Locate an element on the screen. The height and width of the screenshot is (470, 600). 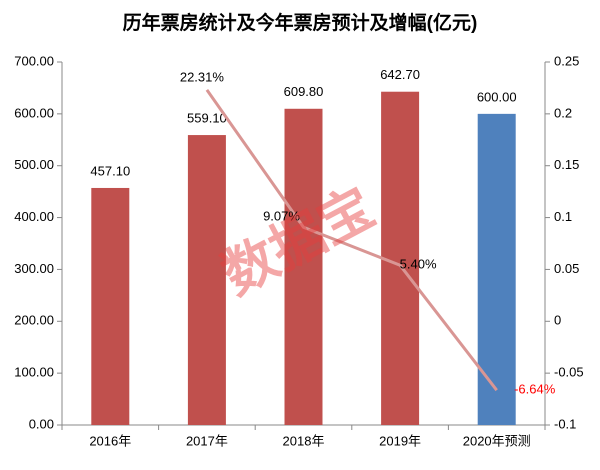
line-value-label: -6.64% is located at coordinates (535, 389).